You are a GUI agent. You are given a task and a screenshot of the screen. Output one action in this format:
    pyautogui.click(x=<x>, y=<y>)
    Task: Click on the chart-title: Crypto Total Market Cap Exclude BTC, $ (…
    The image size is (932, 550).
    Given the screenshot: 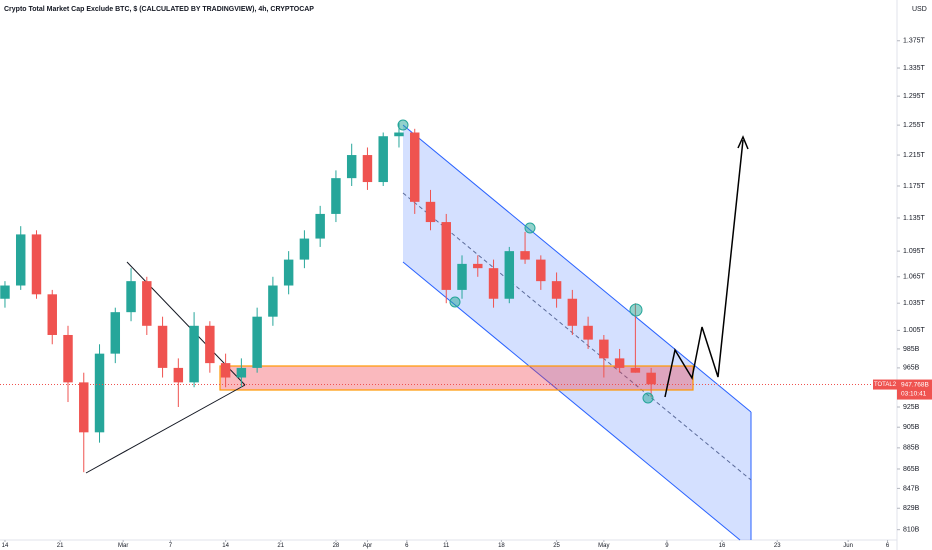 What is the action you would take?
    pyautogui.click(x=159, y=9)
    